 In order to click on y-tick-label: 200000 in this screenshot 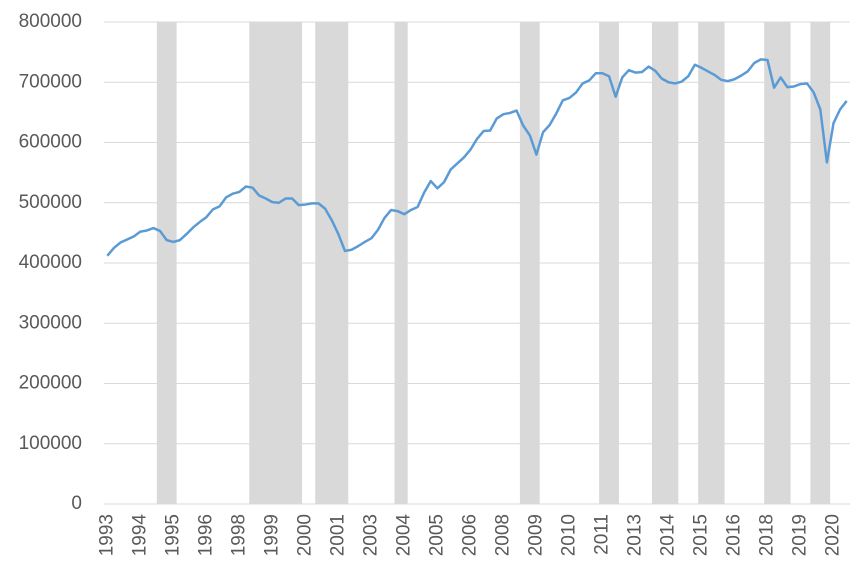, I will do `click(50, 383)`.